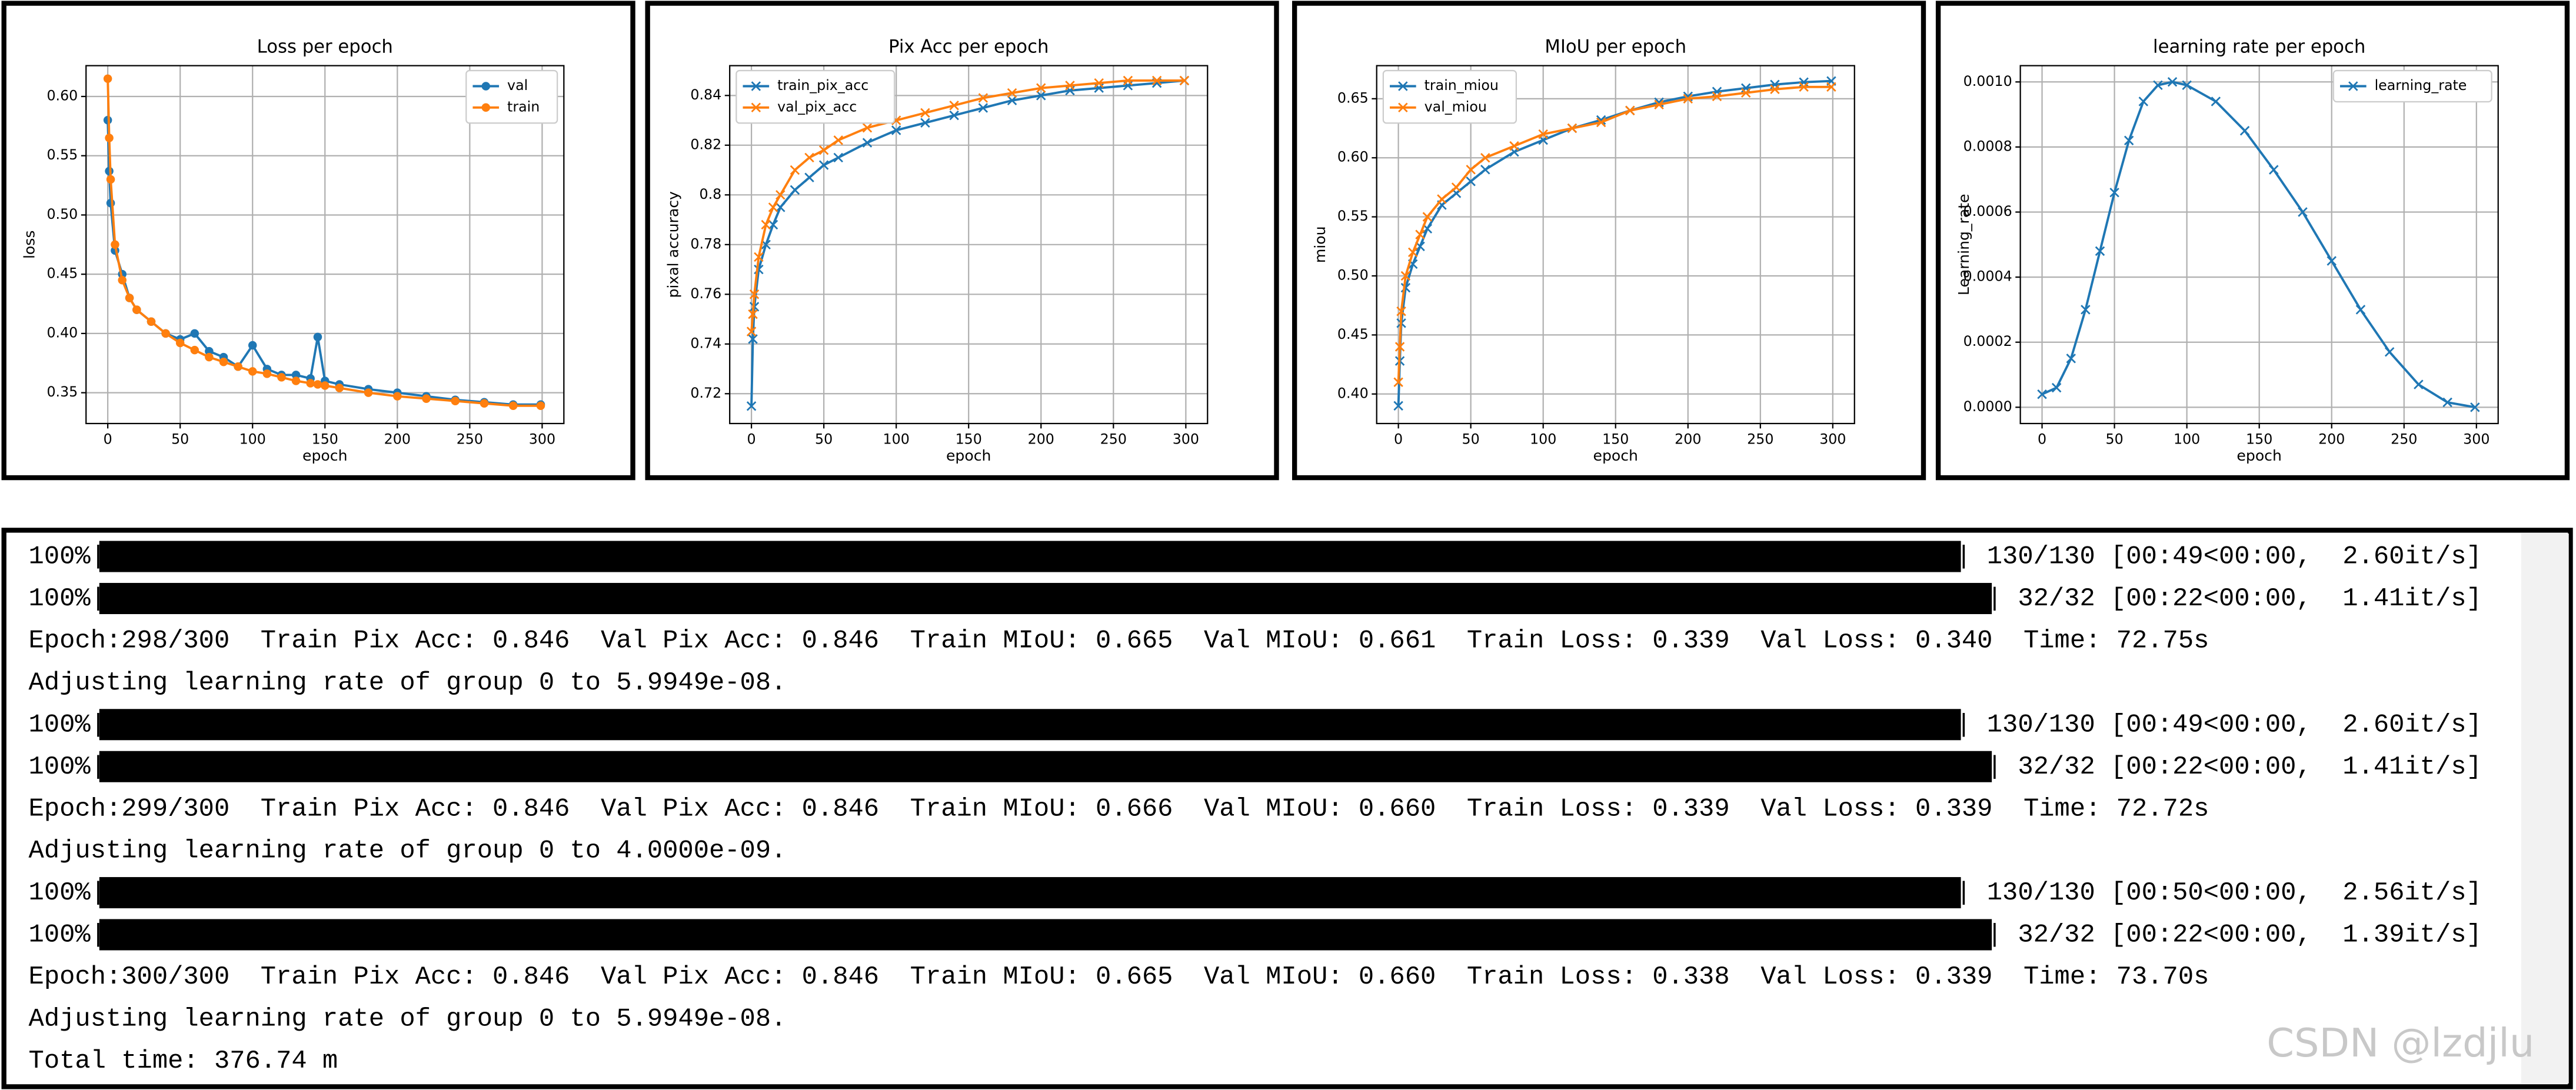  Describe the element at coordinates (183, 1061) in the screenshot. I see `log-line: Total time: 376.74 m` at that location.